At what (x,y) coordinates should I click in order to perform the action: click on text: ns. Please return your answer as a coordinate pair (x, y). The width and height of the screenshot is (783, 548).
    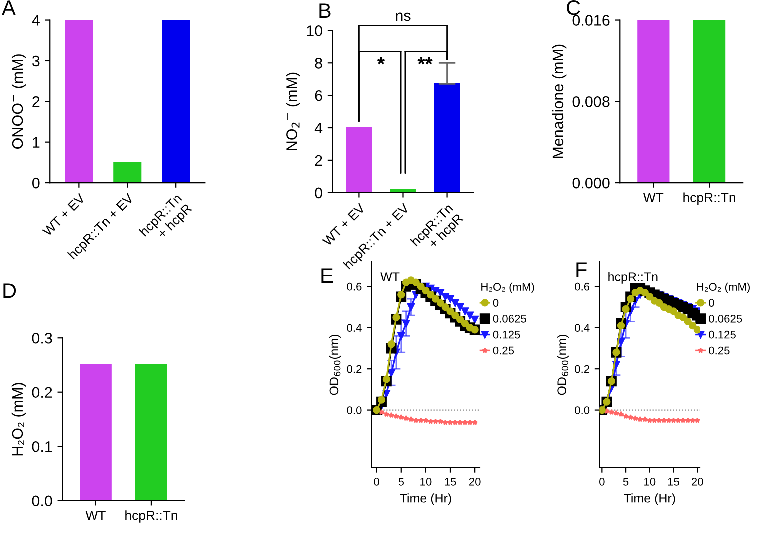
    Looking at the image, I should click on (403, 17).